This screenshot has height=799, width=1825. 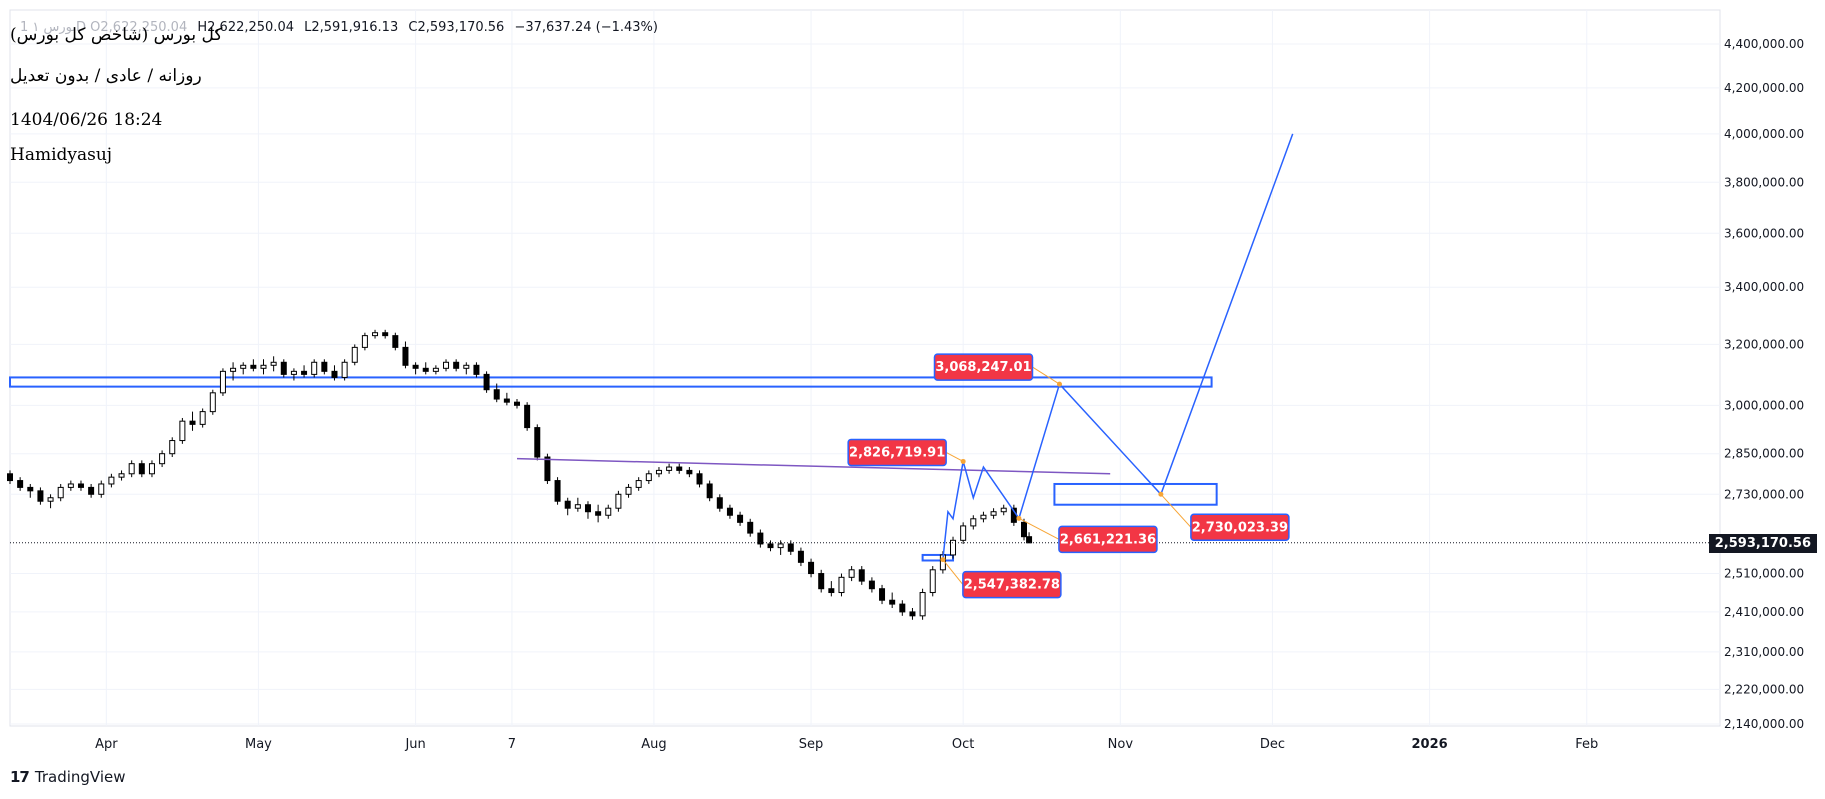 What do you see at coordinates (846, 744) in the screenshot?
I see `time-axis: Apr May Jun 7 Aug Sep Oct Nov Dec 2026 Feb` at bounding box center [846, 744].